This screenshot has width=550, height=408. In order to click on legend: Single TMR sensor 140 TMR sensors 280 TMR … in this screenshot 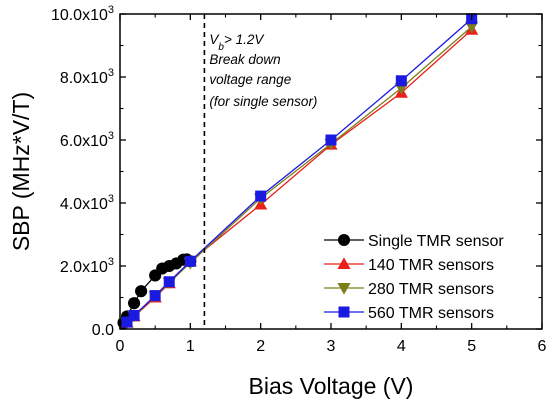, I will do `click(414, 277)`.